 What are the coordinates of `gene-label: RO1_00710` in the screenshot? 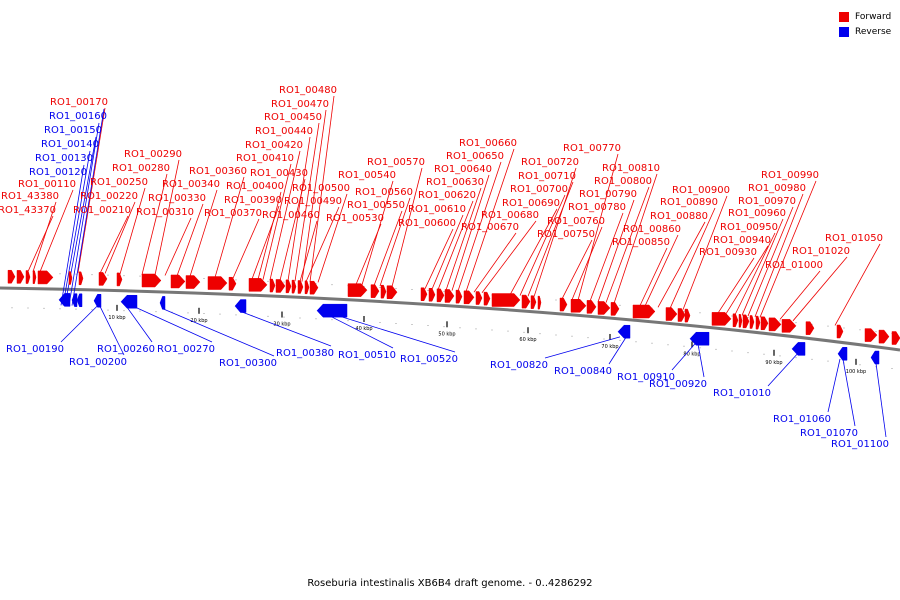 It's located at (547, 176).